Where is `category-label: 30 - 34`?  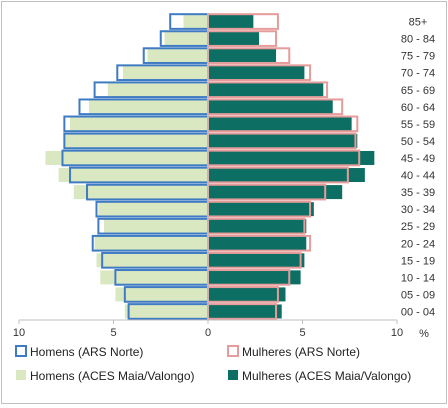
category-label: 30 - 34 is located at coordinates (418, 210).